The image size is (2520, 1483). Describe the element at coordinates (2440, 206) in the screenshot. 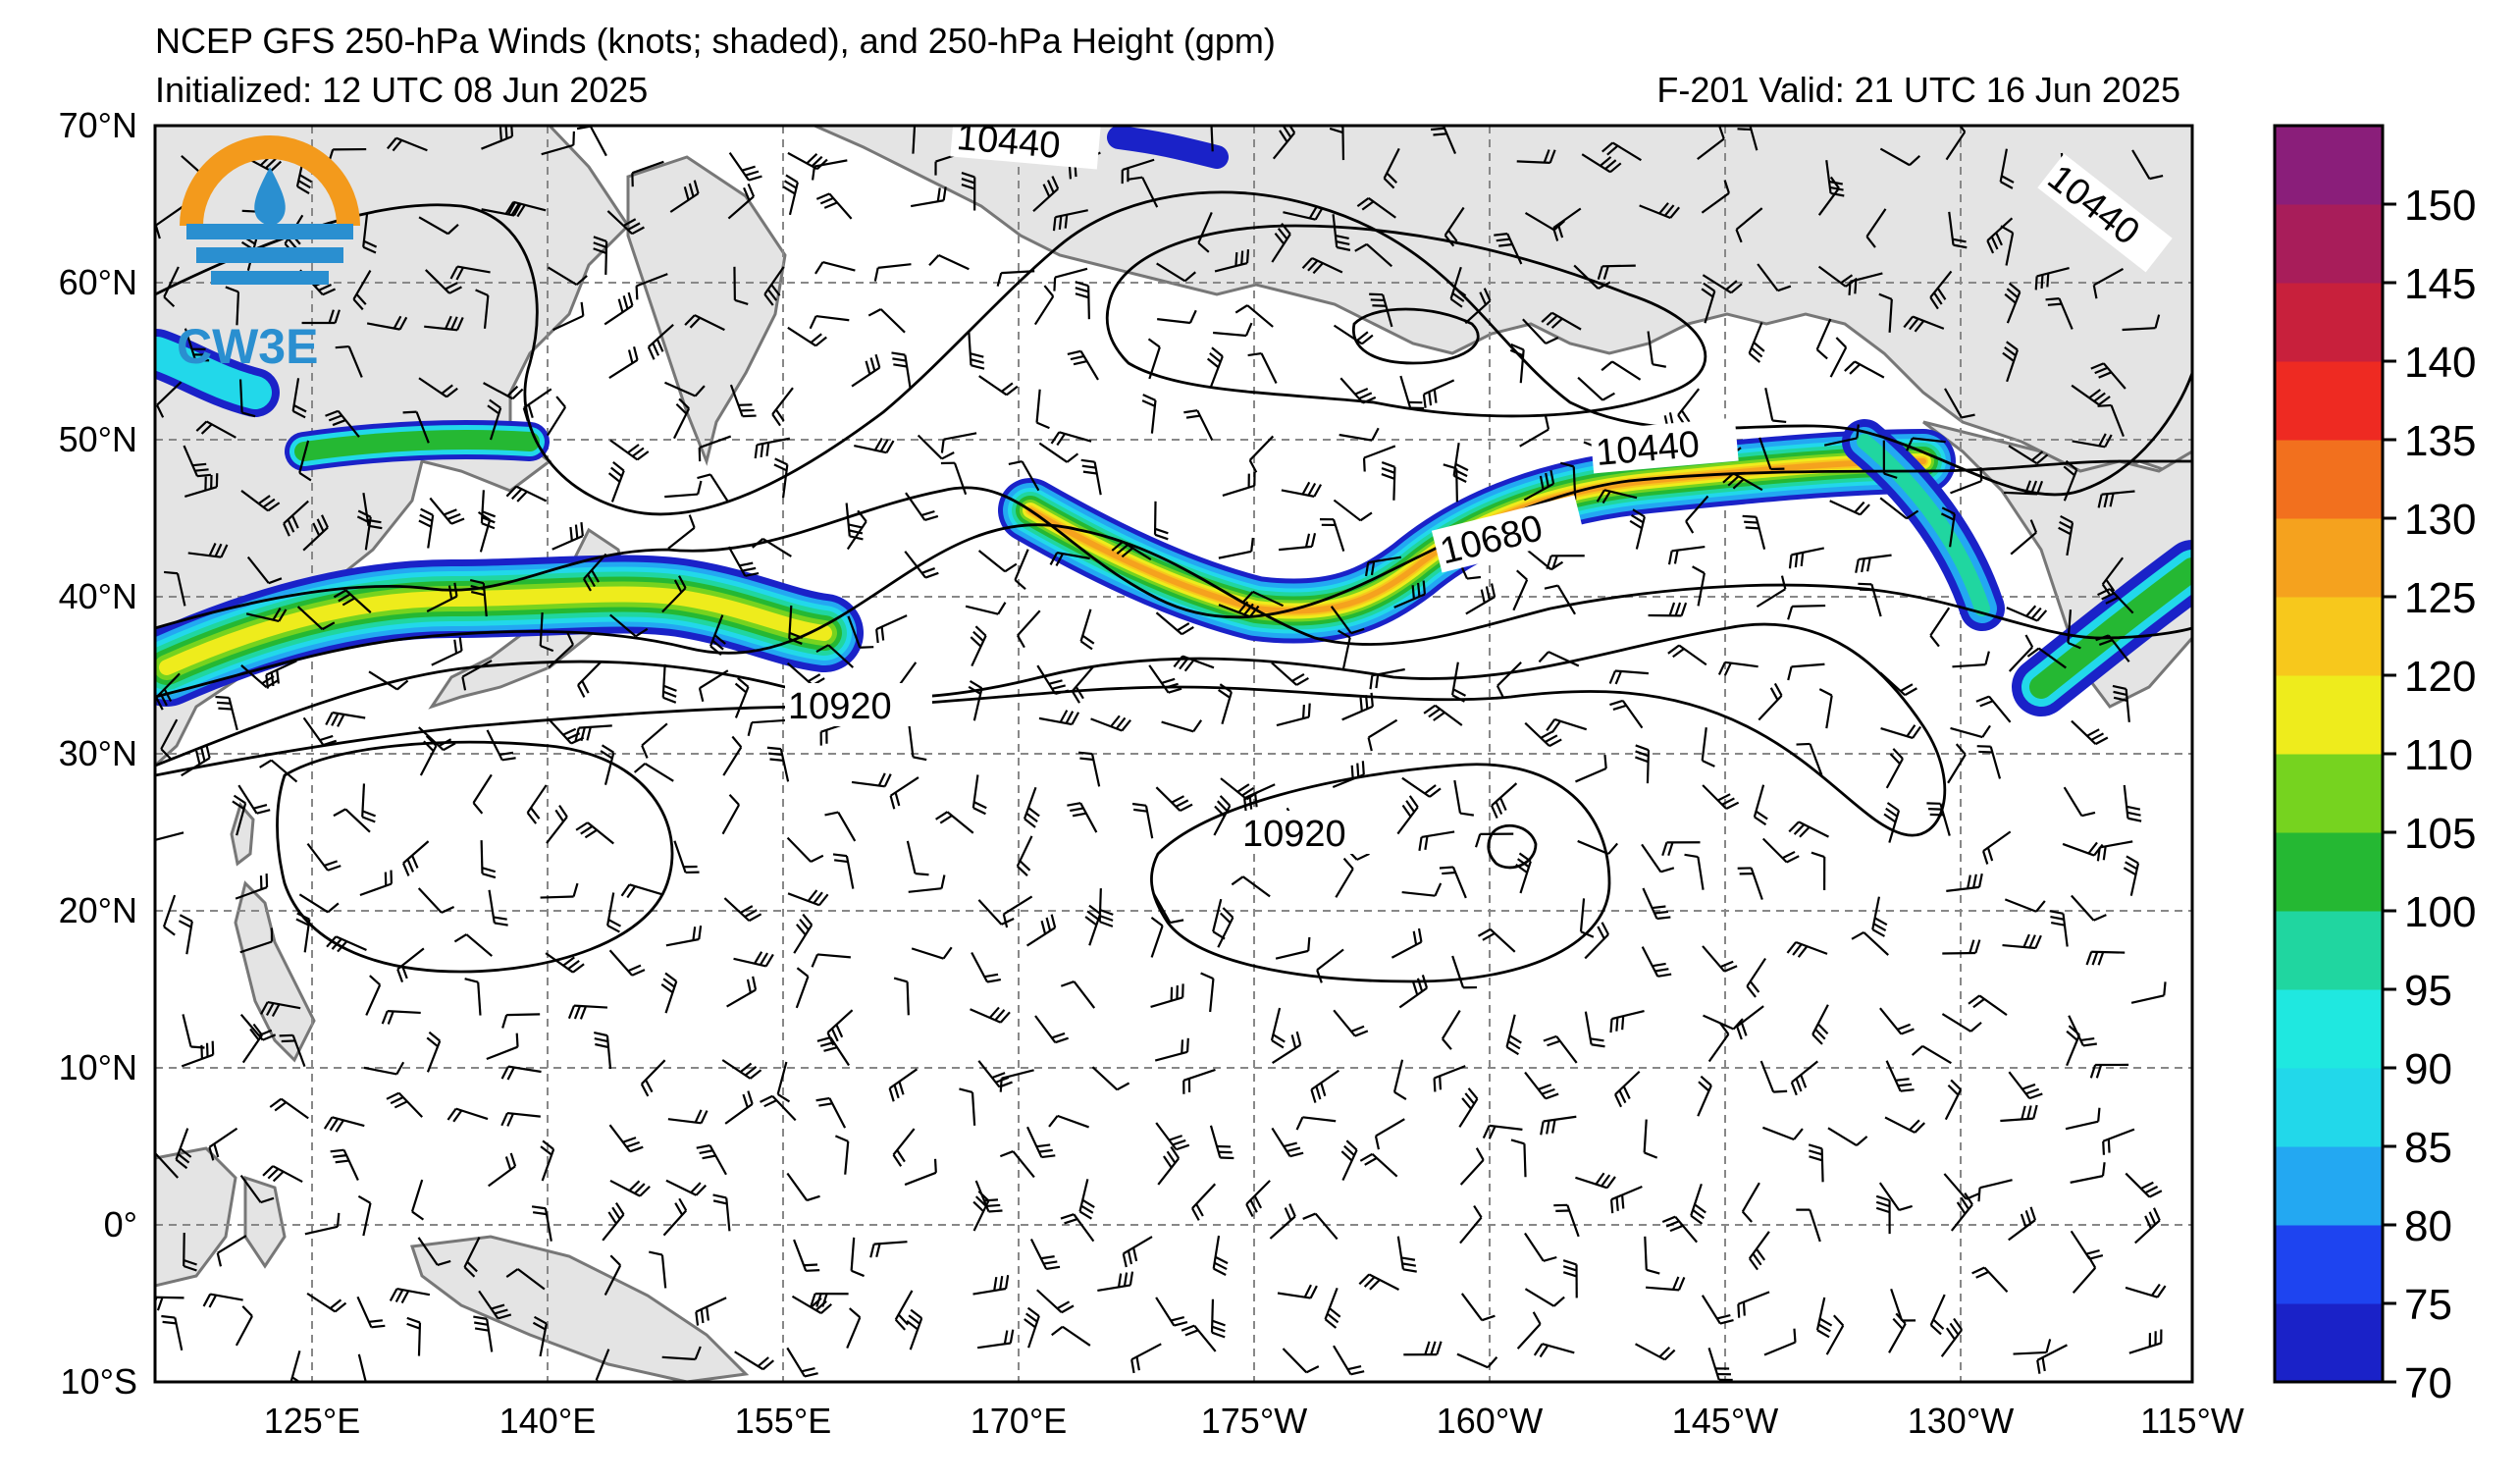

I see `colorbar-tick-label: 150` at that location.